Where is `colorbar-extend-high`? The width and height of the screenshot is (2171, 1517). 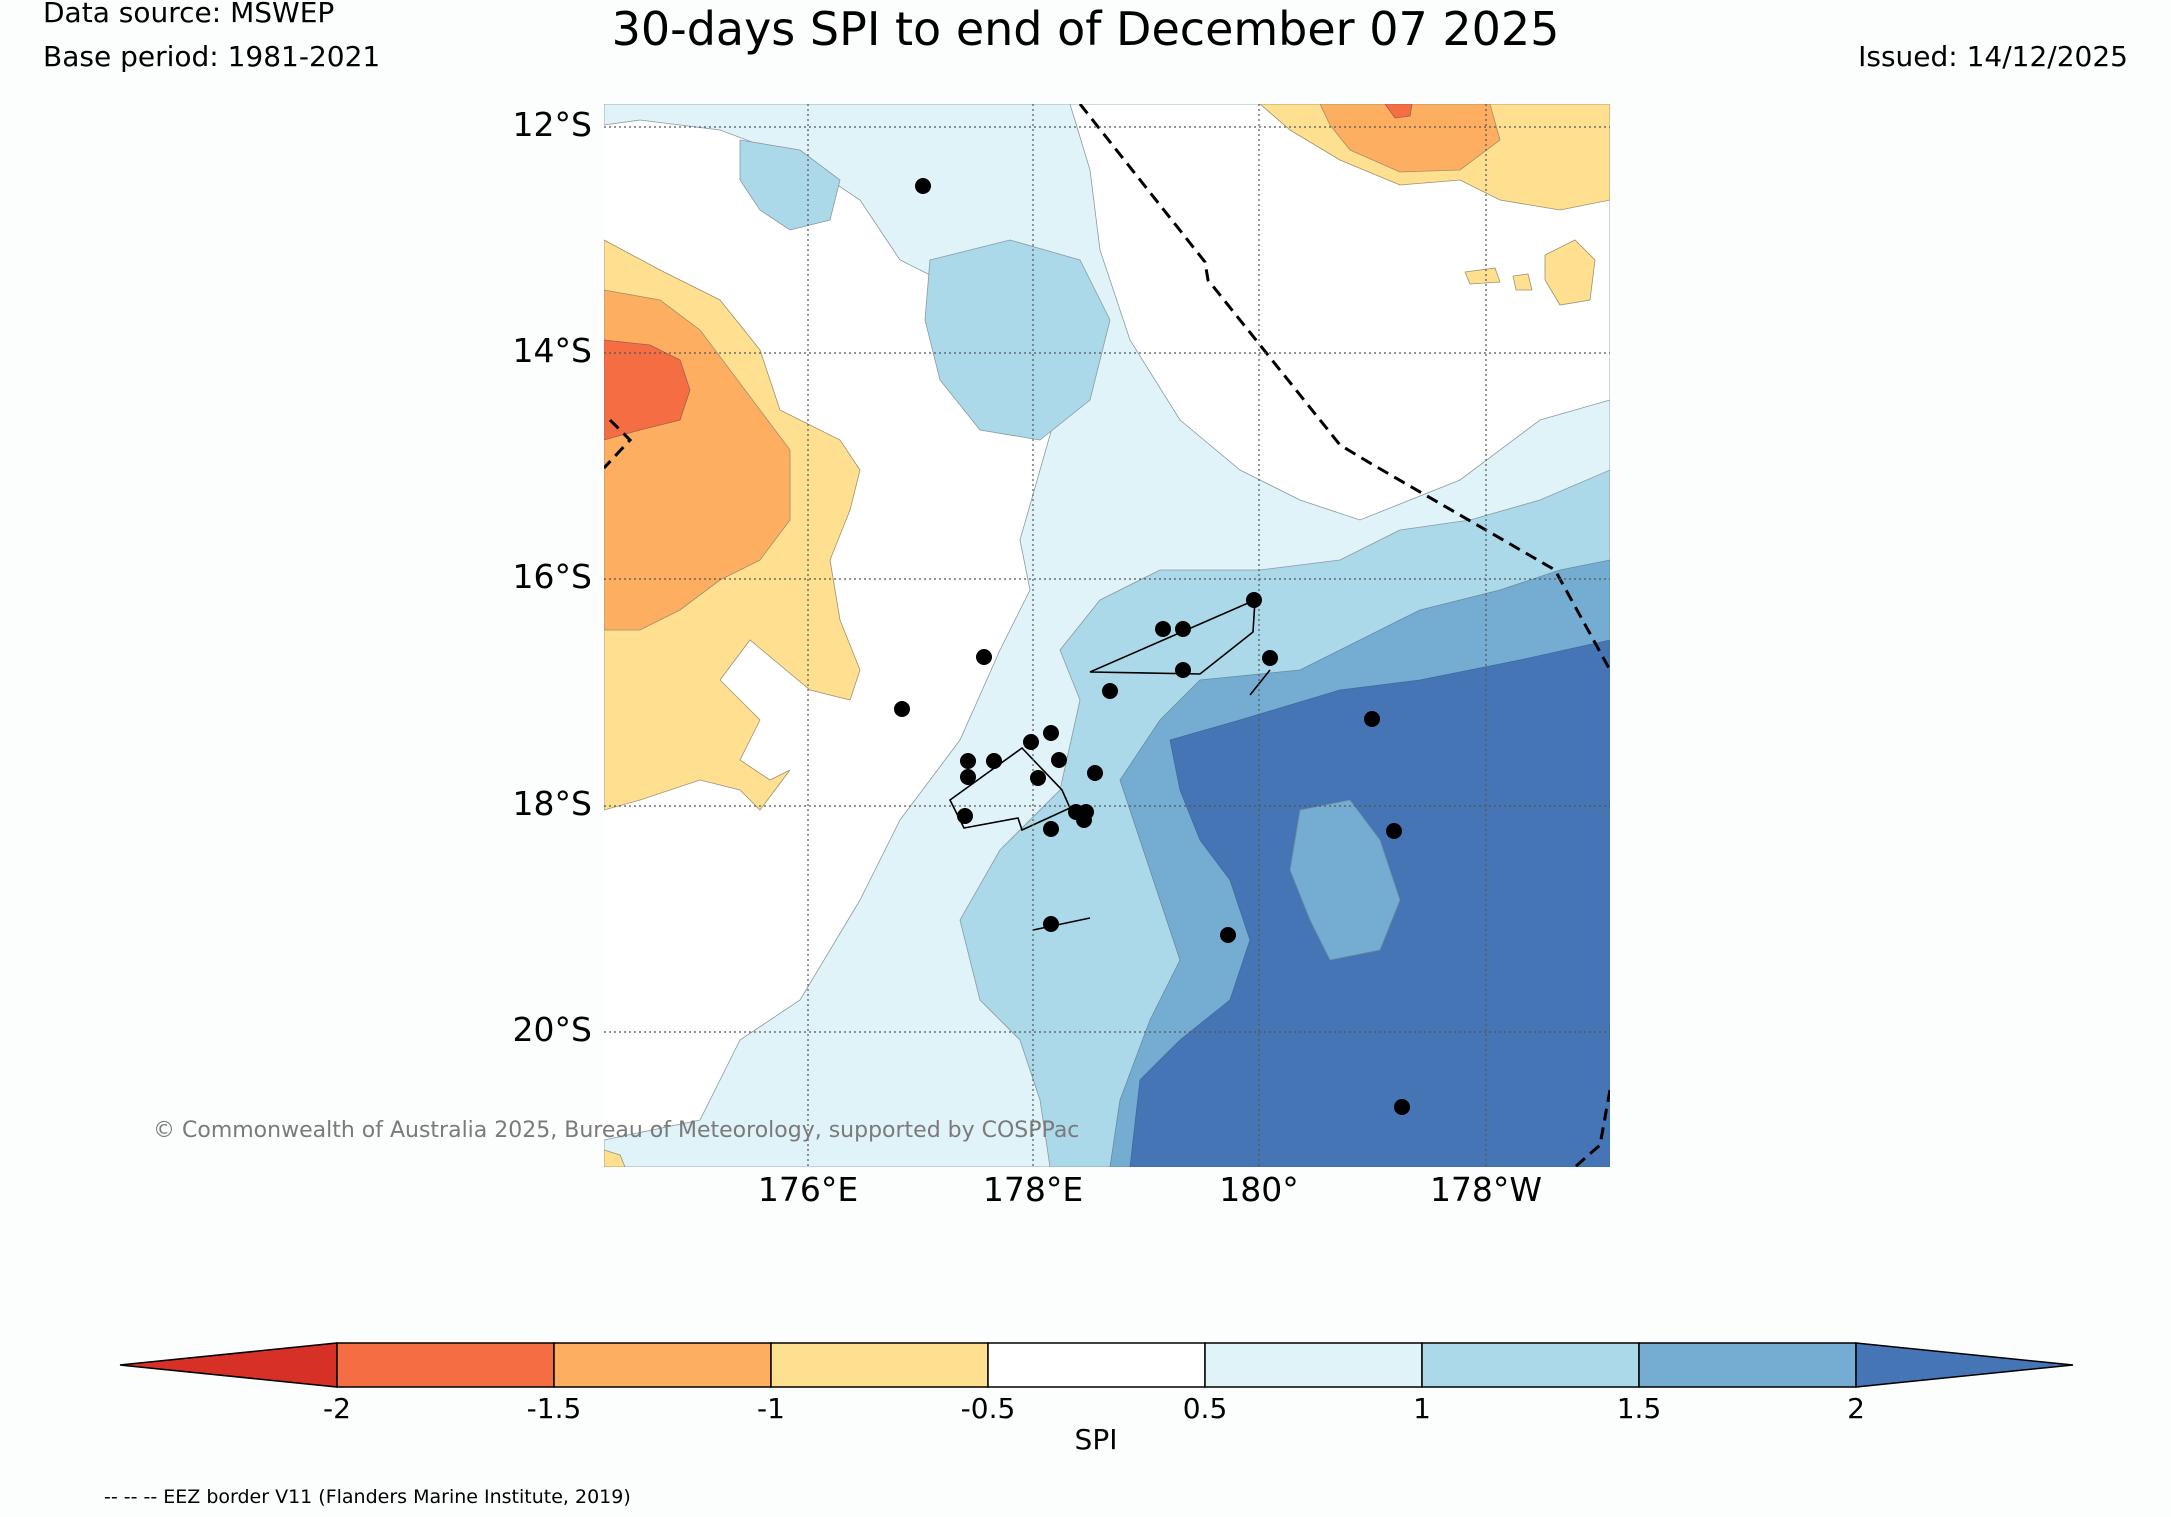 colorbar-extend-high is located at coordinates (1964, 1365).